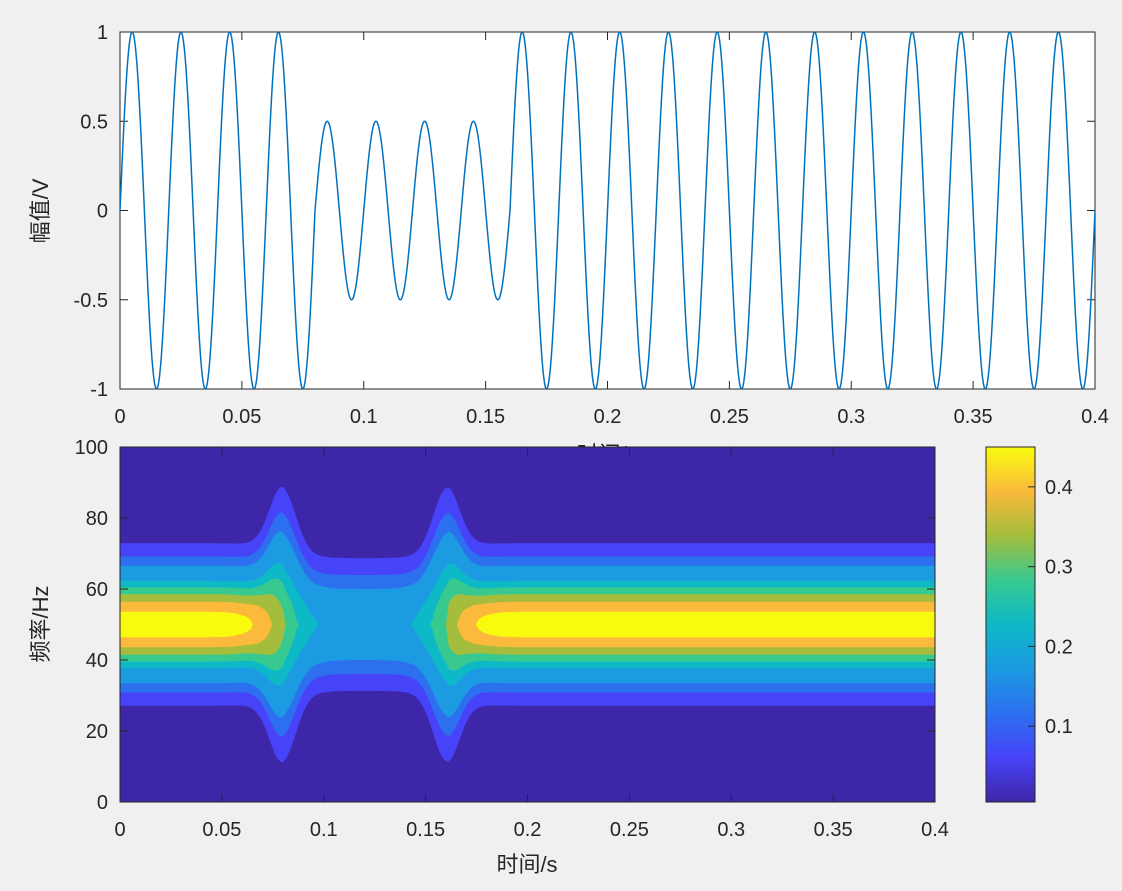 The width and height of the screenshot is (1122, 891). Describe the element at coordinates (1010, 624) in the screenshot. I see `colorbar-gradient` at that location.